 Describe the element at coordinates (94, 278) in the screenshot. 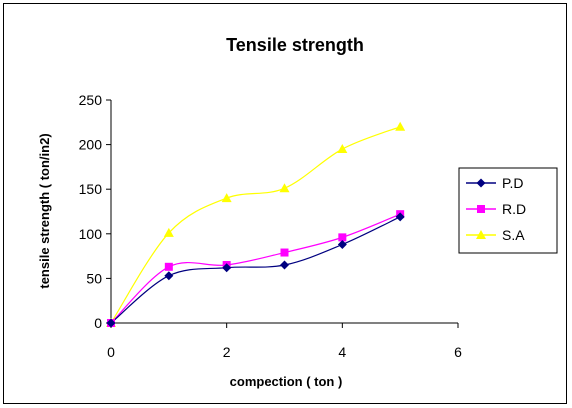

I see `y-tick-label: 50` at that location.